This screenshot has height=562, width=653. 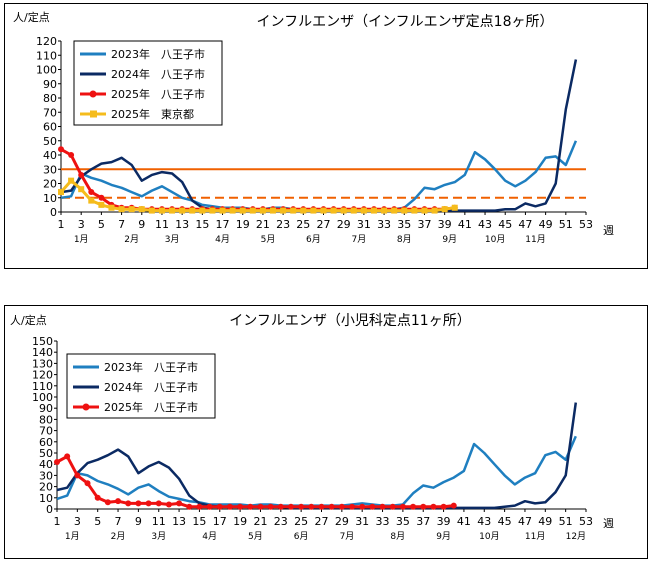 What do you see at coordinates (31, 17) in the screenshot?
I see `y-axis-unit-label: 人/定点` at bounding box center [31, 17].